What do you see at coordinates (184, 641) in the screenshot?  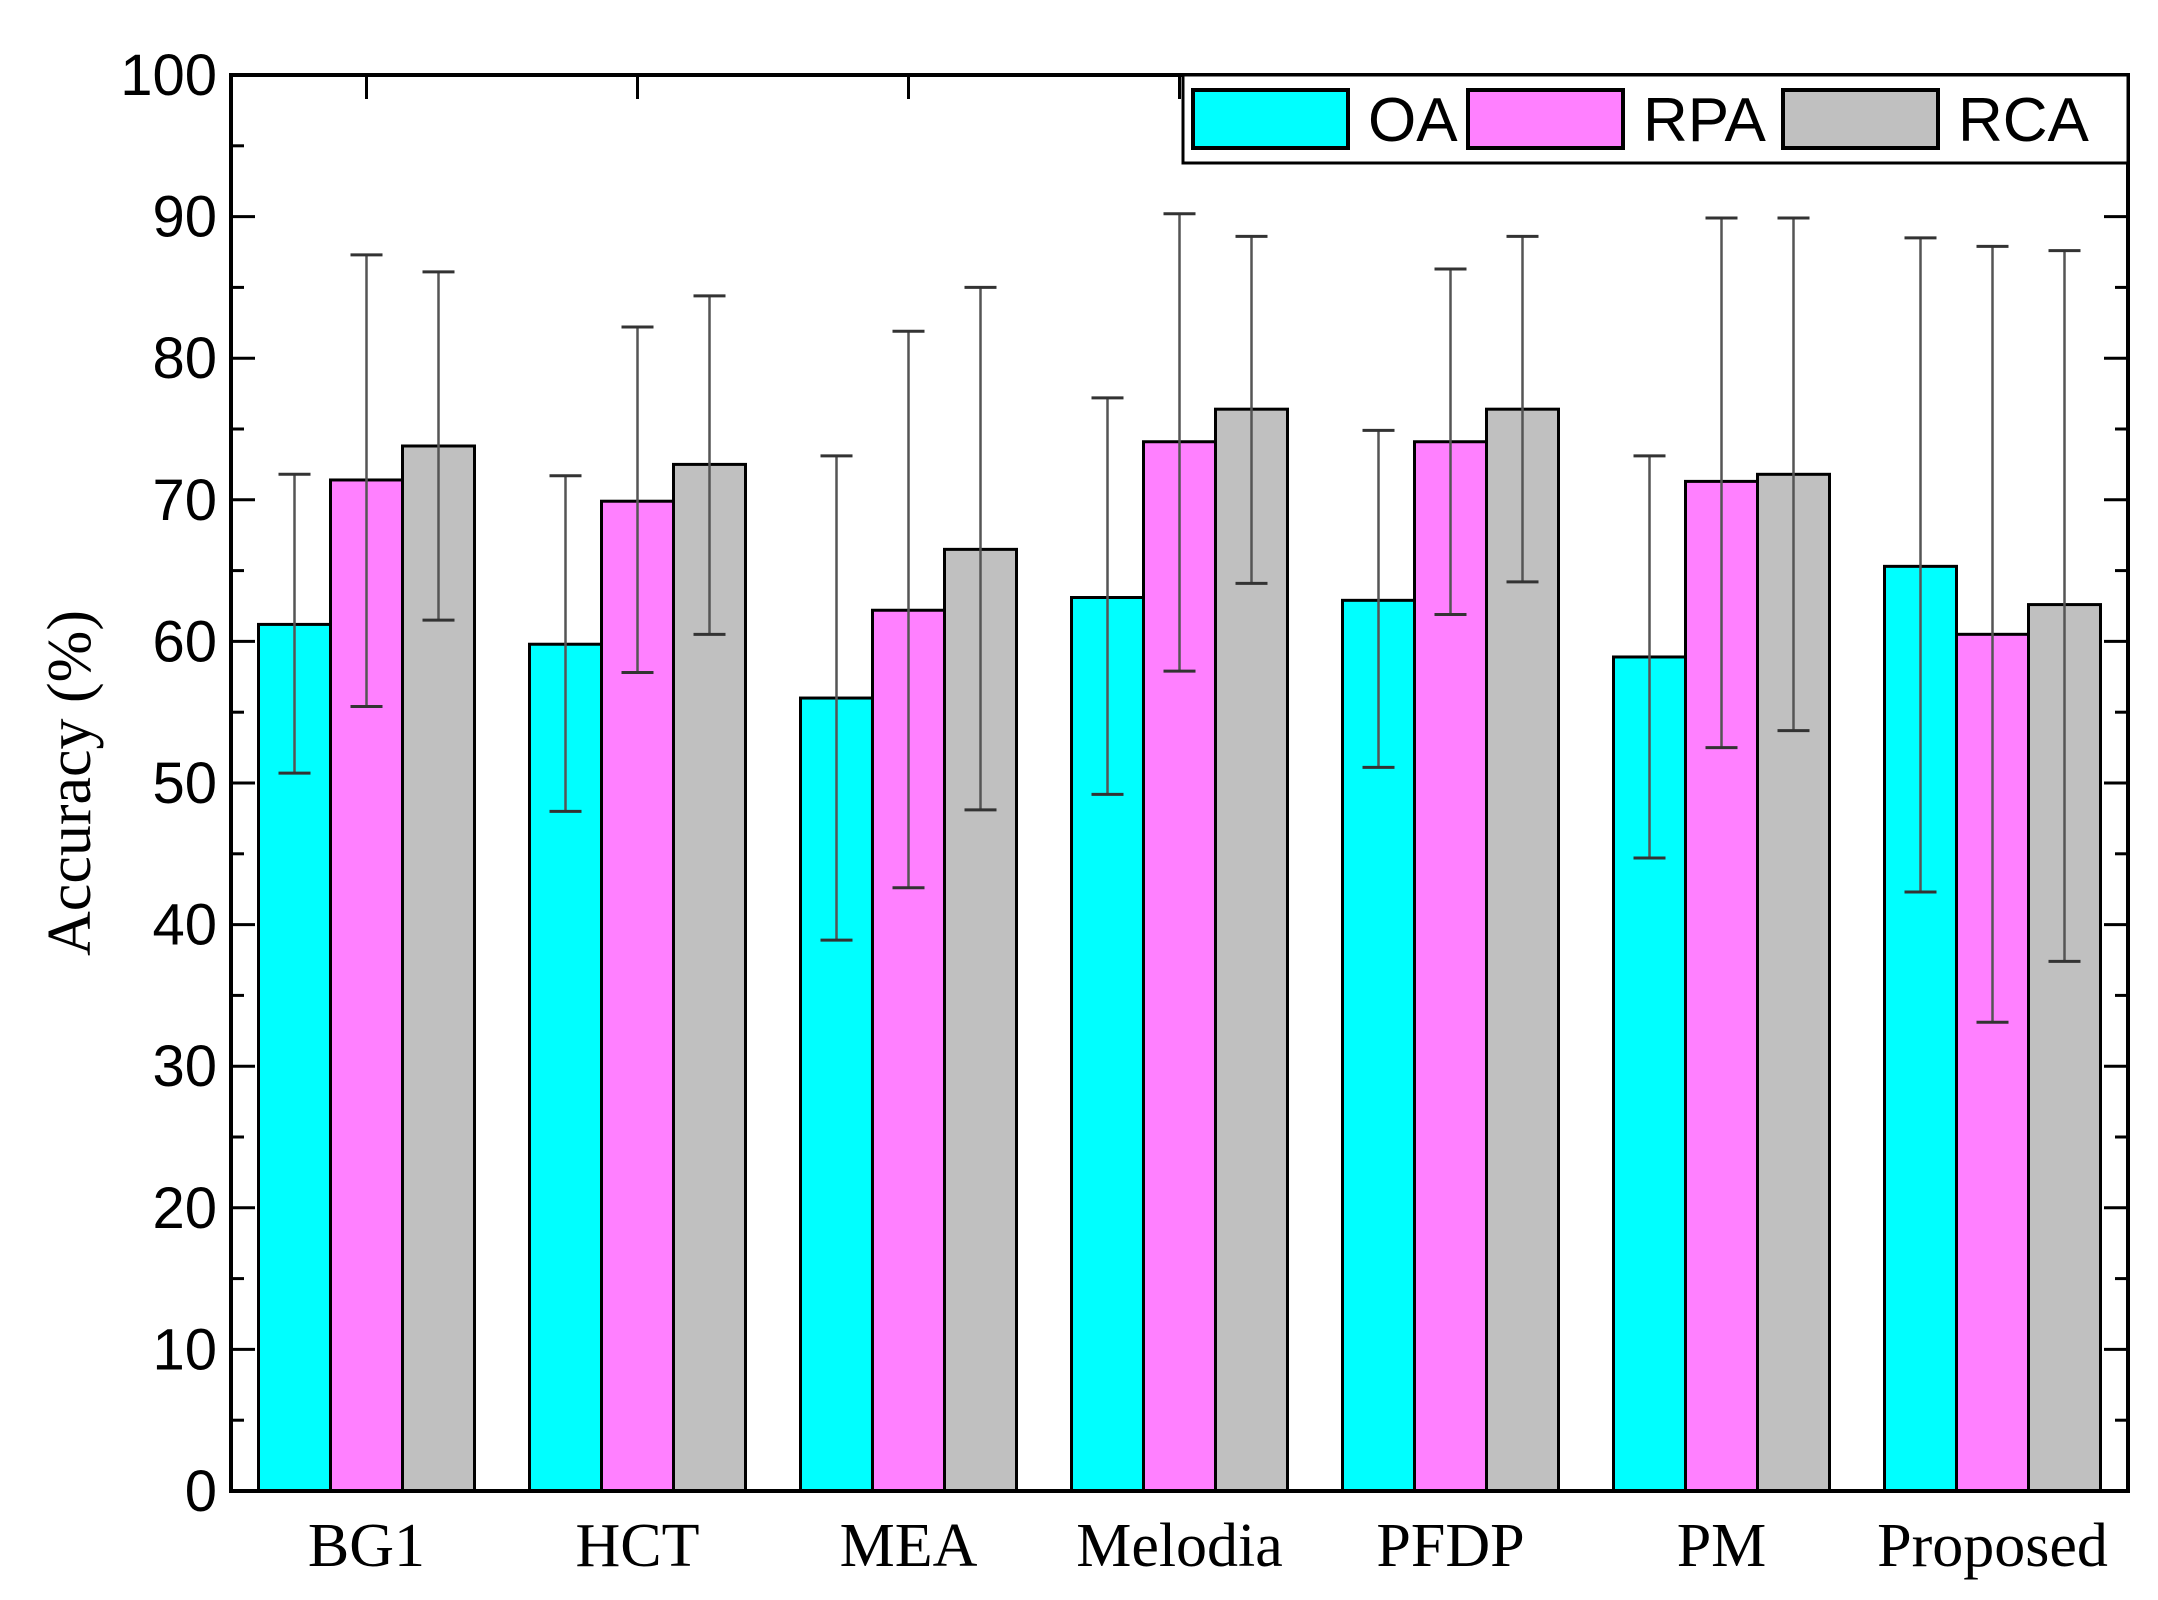 I see `y-tick-label: 60` at bounding box center [184, 641].